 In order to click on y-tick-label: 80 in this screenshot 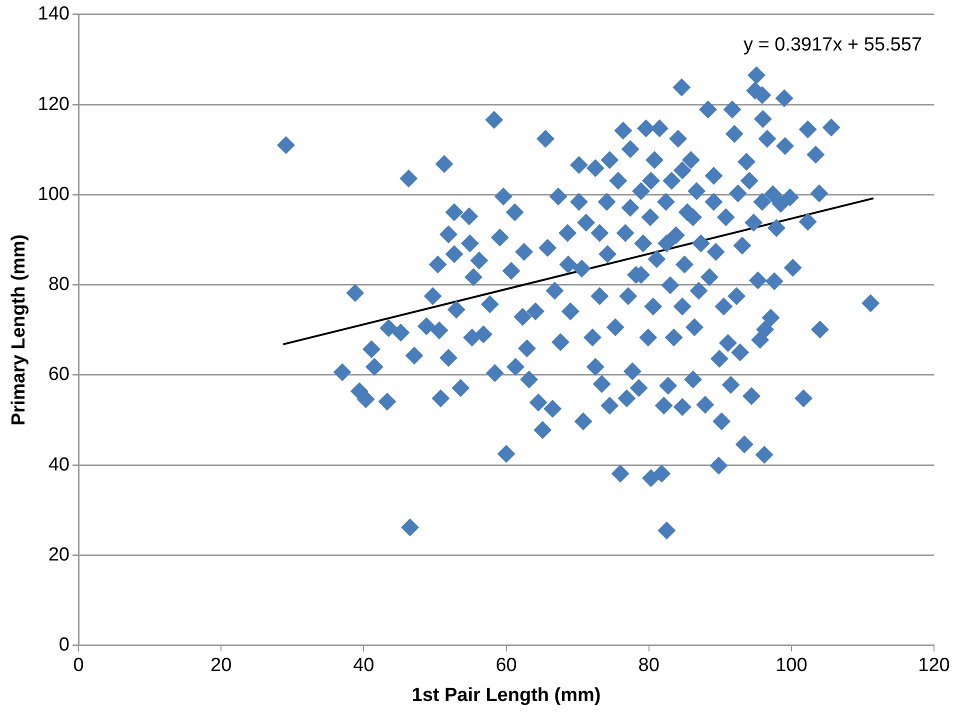, I will do `click(59, 285)`.